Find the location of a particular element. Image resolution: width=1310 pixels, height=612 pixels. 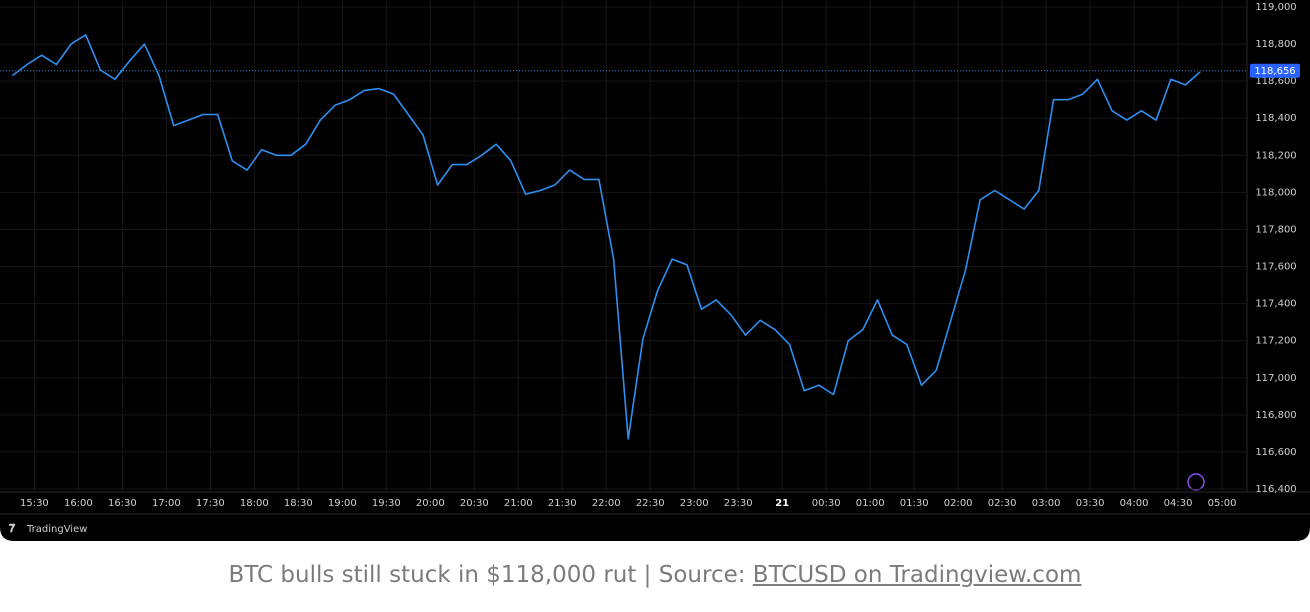

brand: TradingView is located at coordinates (56, 529).